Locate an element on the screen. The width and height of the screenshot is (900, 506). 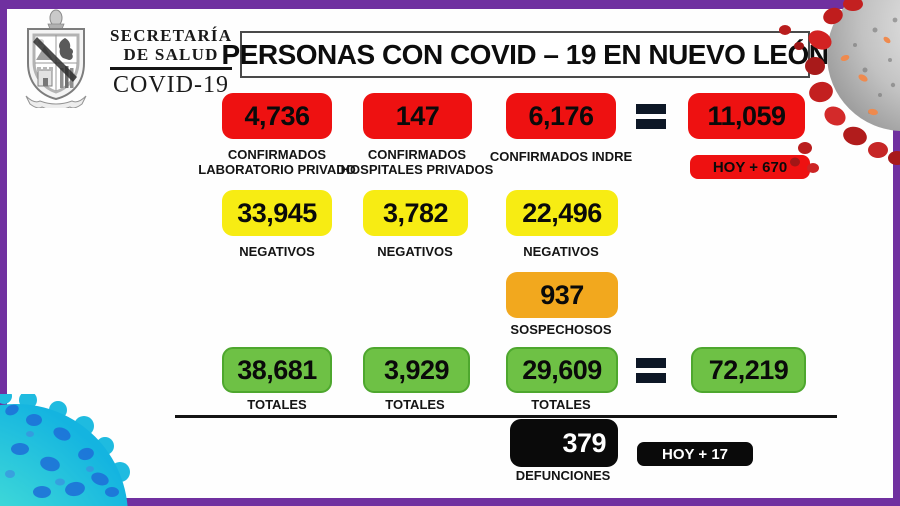
totals-label-1: TOTALES is located at coordinates (277, 404).